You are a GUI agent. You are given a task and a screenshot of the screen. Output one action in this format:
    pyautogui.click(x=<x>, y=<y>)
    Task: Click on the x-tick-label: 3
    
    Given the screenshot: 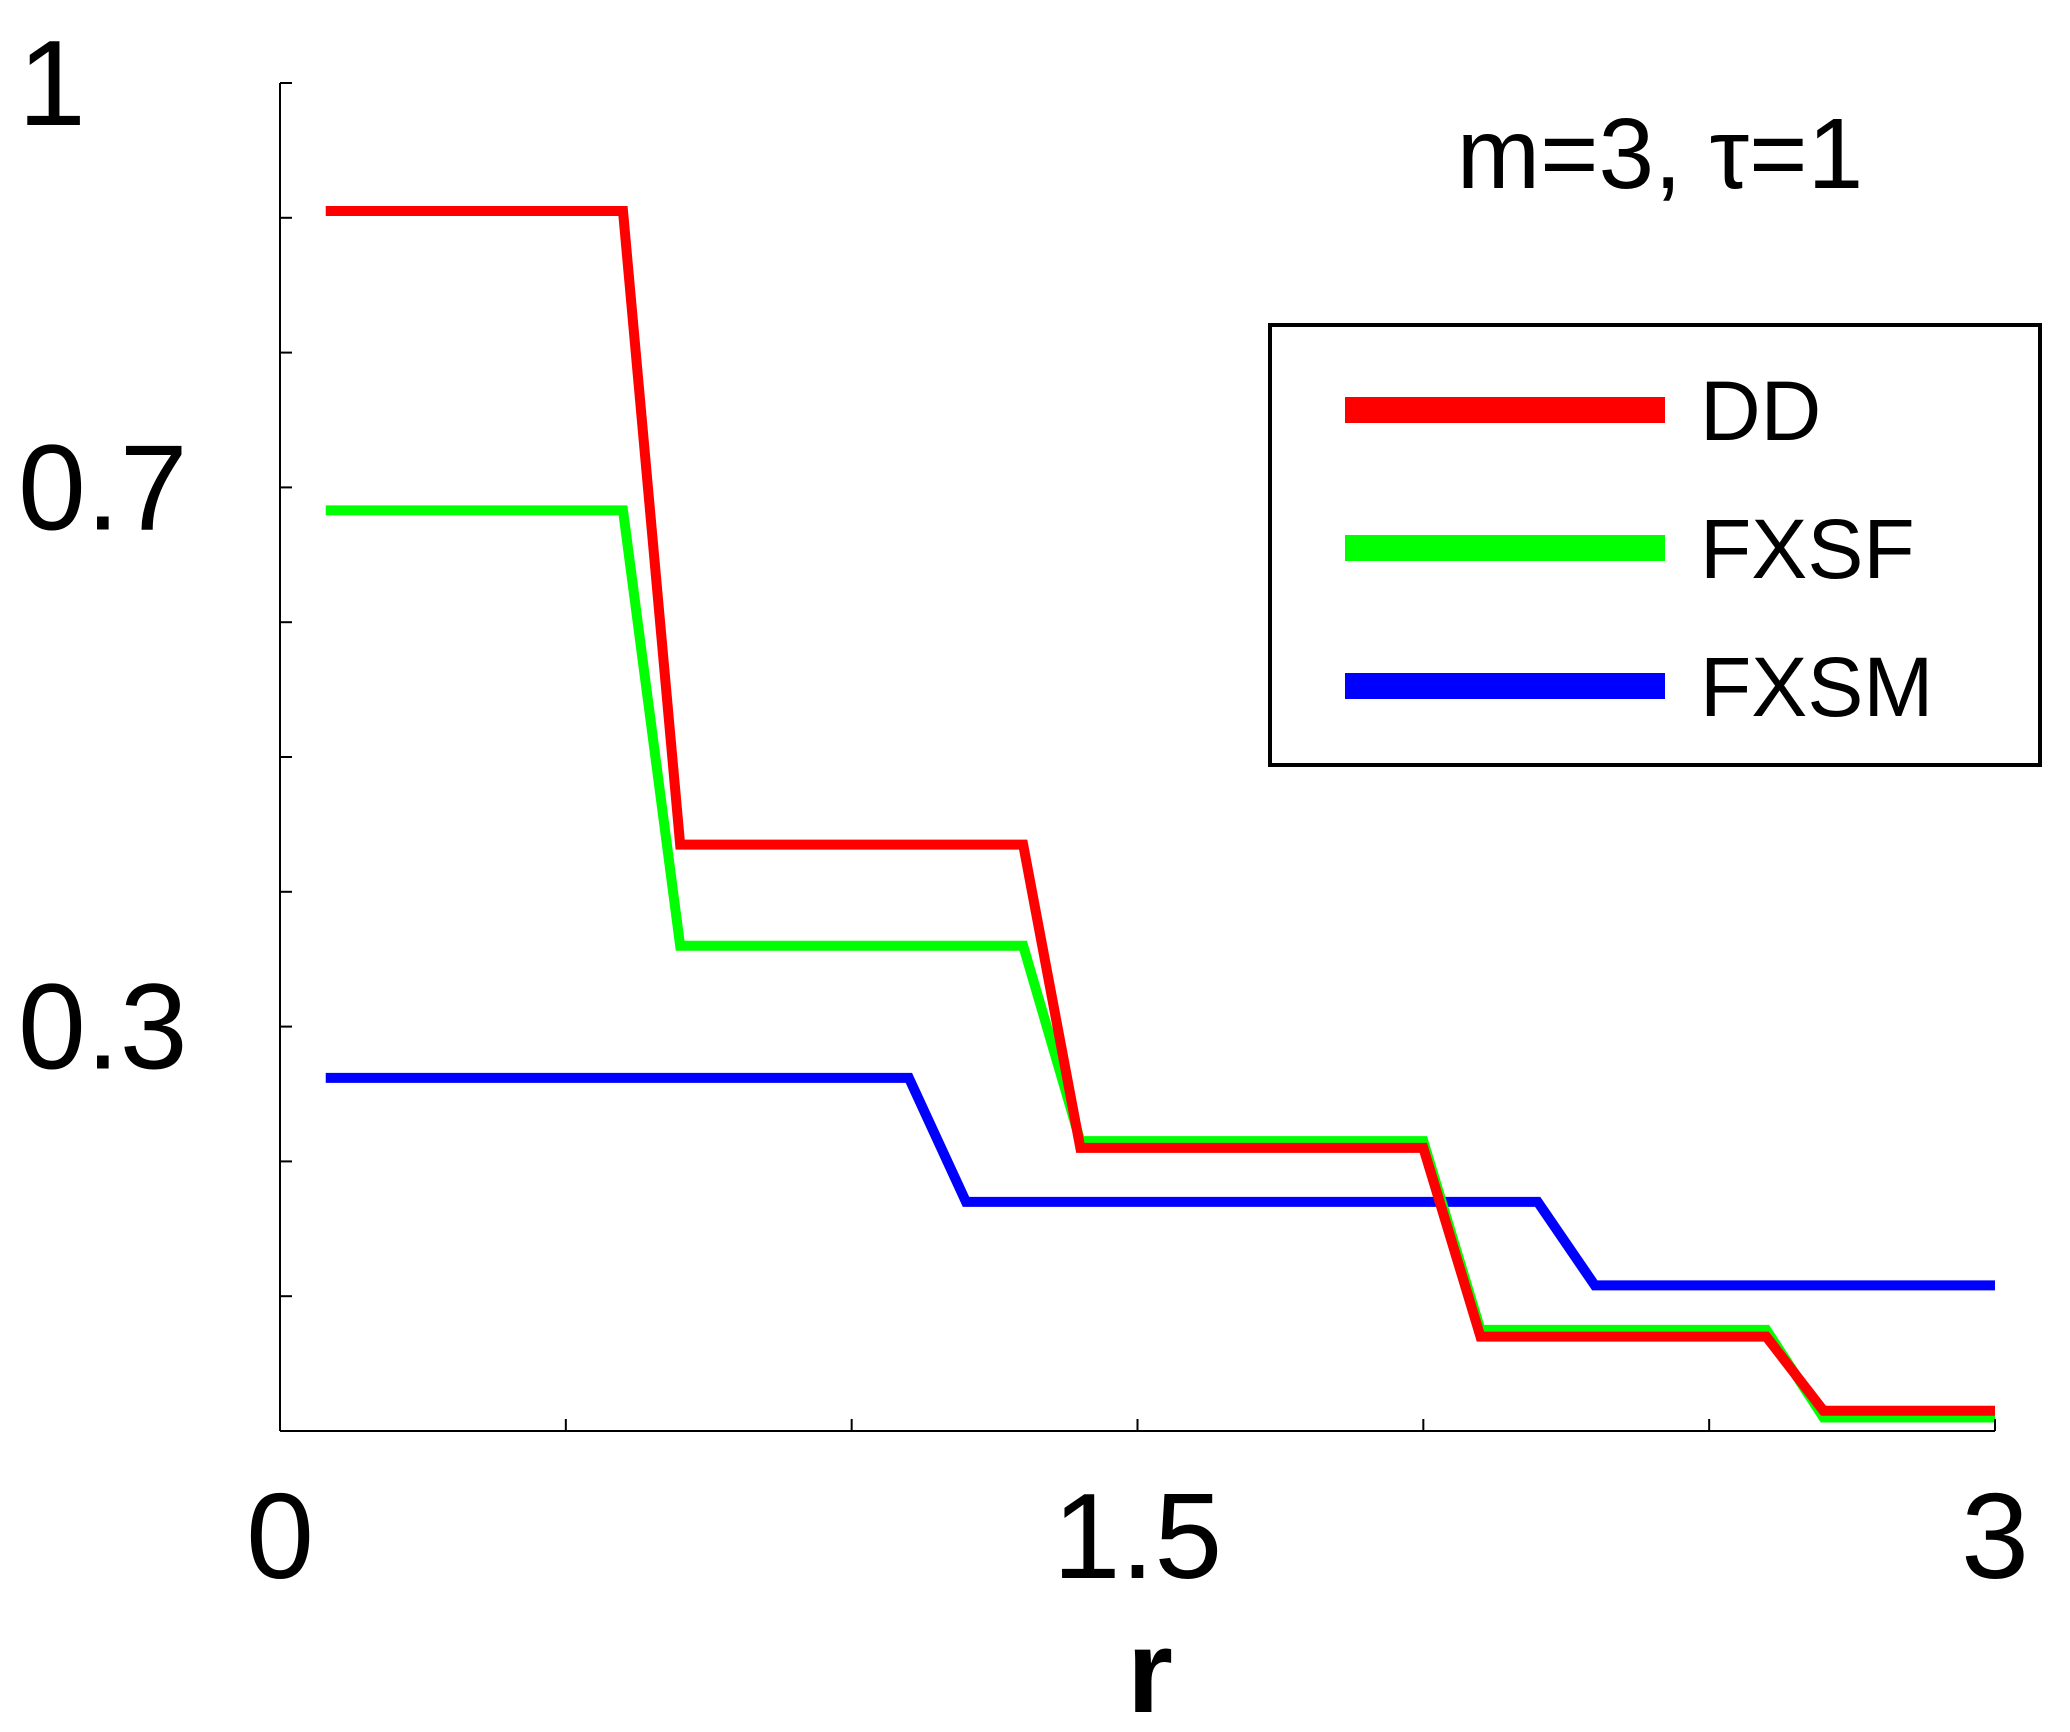 What is the action you would take?
    pyautogui.click(x=1995, y=1536)
    